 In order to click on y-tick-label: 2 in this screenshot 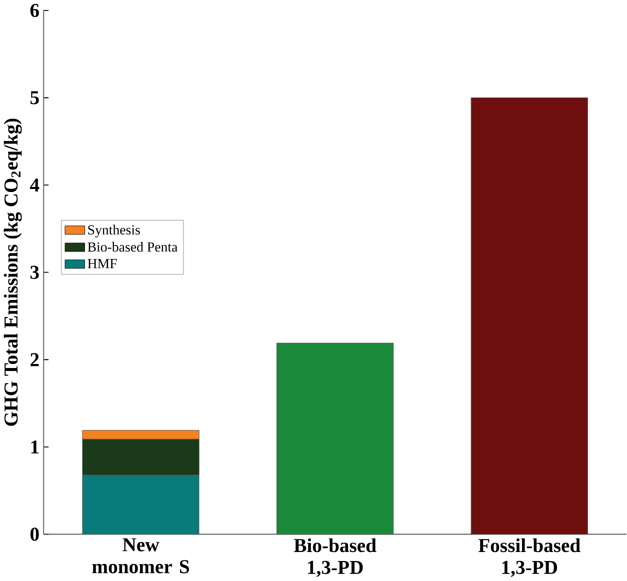, I will do `click(34, 359)`.